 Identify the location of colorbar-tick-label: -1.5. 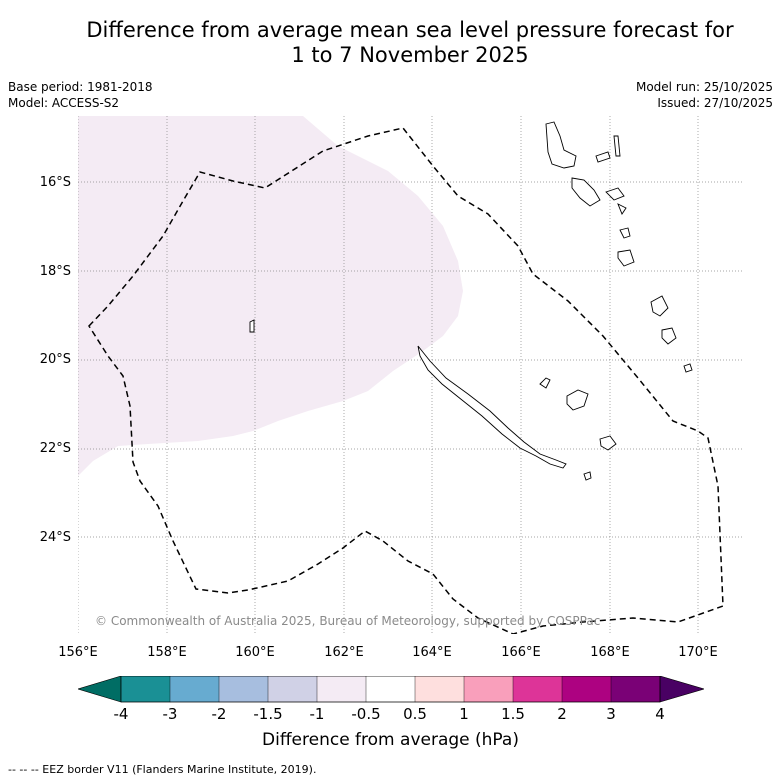
(268, 714).